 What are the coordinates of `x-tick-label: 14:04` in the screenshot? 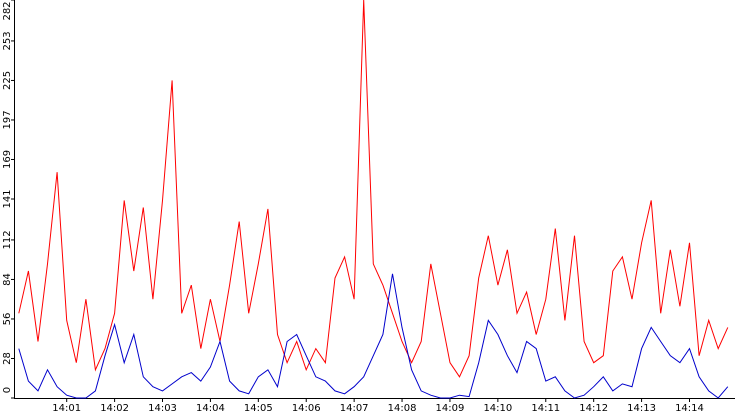 It's located at (210, 408).